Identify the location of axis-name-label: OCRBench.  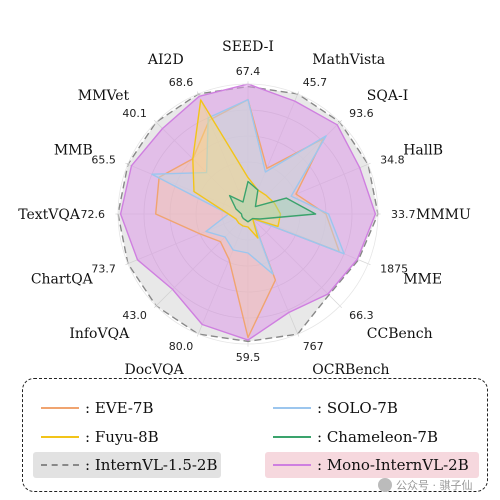
(350, 368).